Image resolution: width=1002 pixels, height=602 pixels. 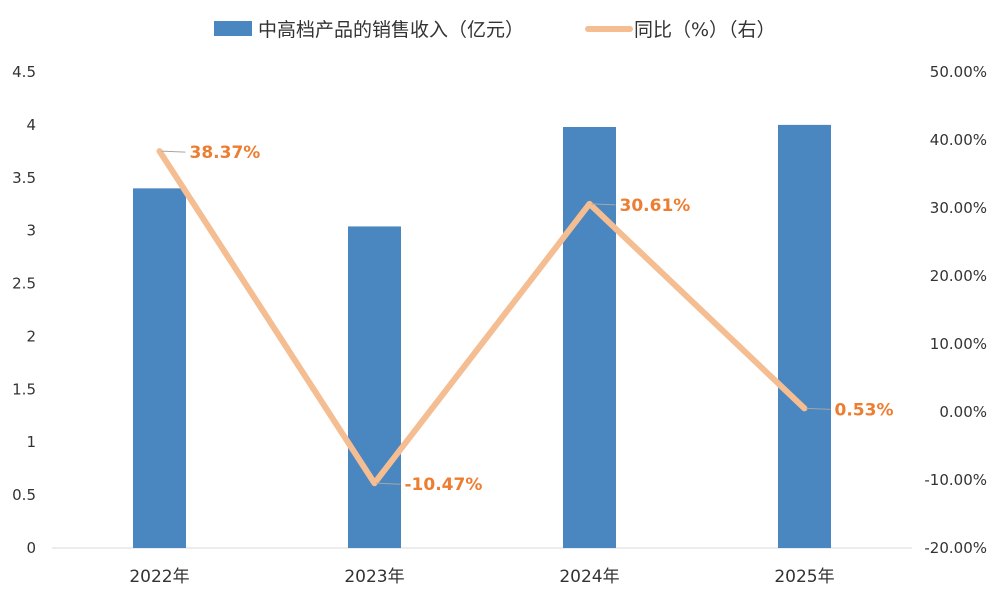 What do you see at coordinates (705, 30) in the screenshot?
I see `legend-line-label: 同比（%）（右）` at bounding box center [705, 30].